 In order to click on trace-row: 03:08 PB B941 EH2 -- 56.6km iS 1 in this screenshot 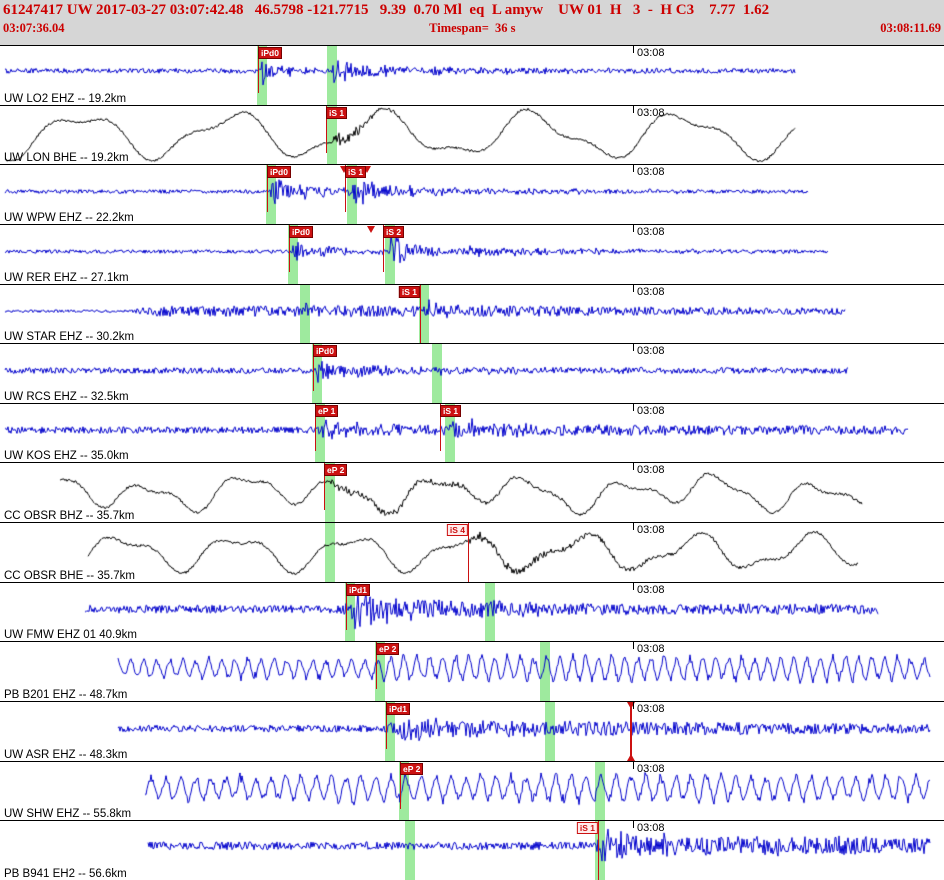, I will do `click(472, 850)`.